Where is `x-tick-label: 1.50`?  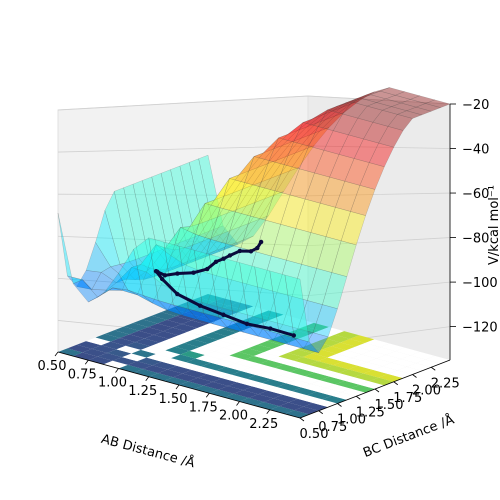
x-tick-label: 1.50 is located at coordinates (173, 399).